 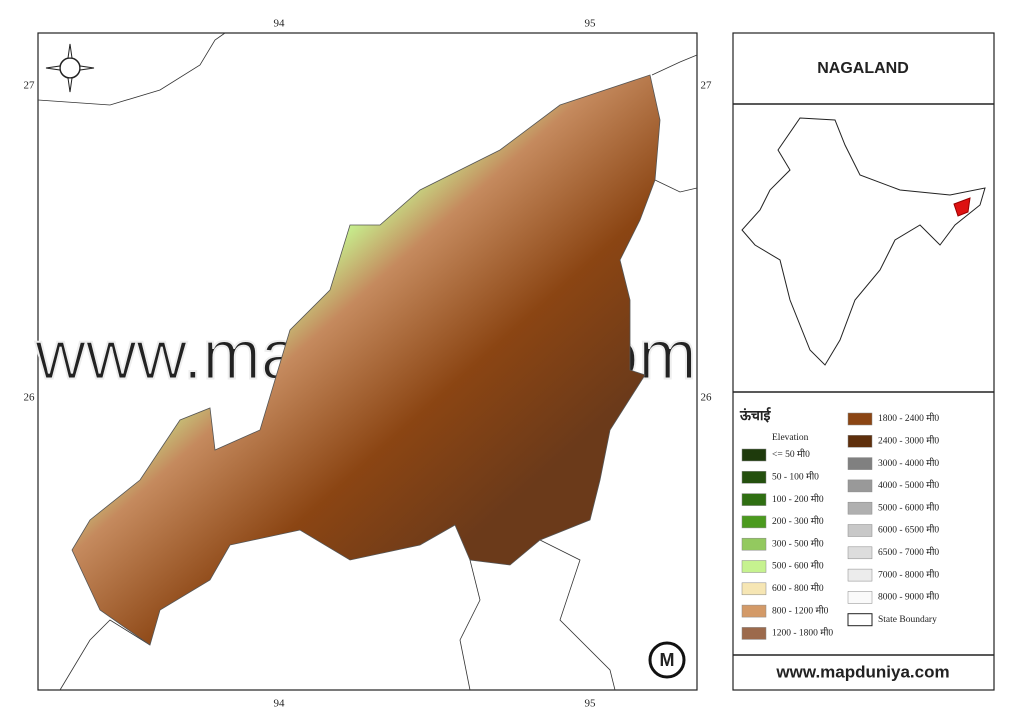 What do you see at coordinates (798, 543) in the screenshot?
I see `legend-label: 300 - 500 मी0` at bounding box center [798, 543].